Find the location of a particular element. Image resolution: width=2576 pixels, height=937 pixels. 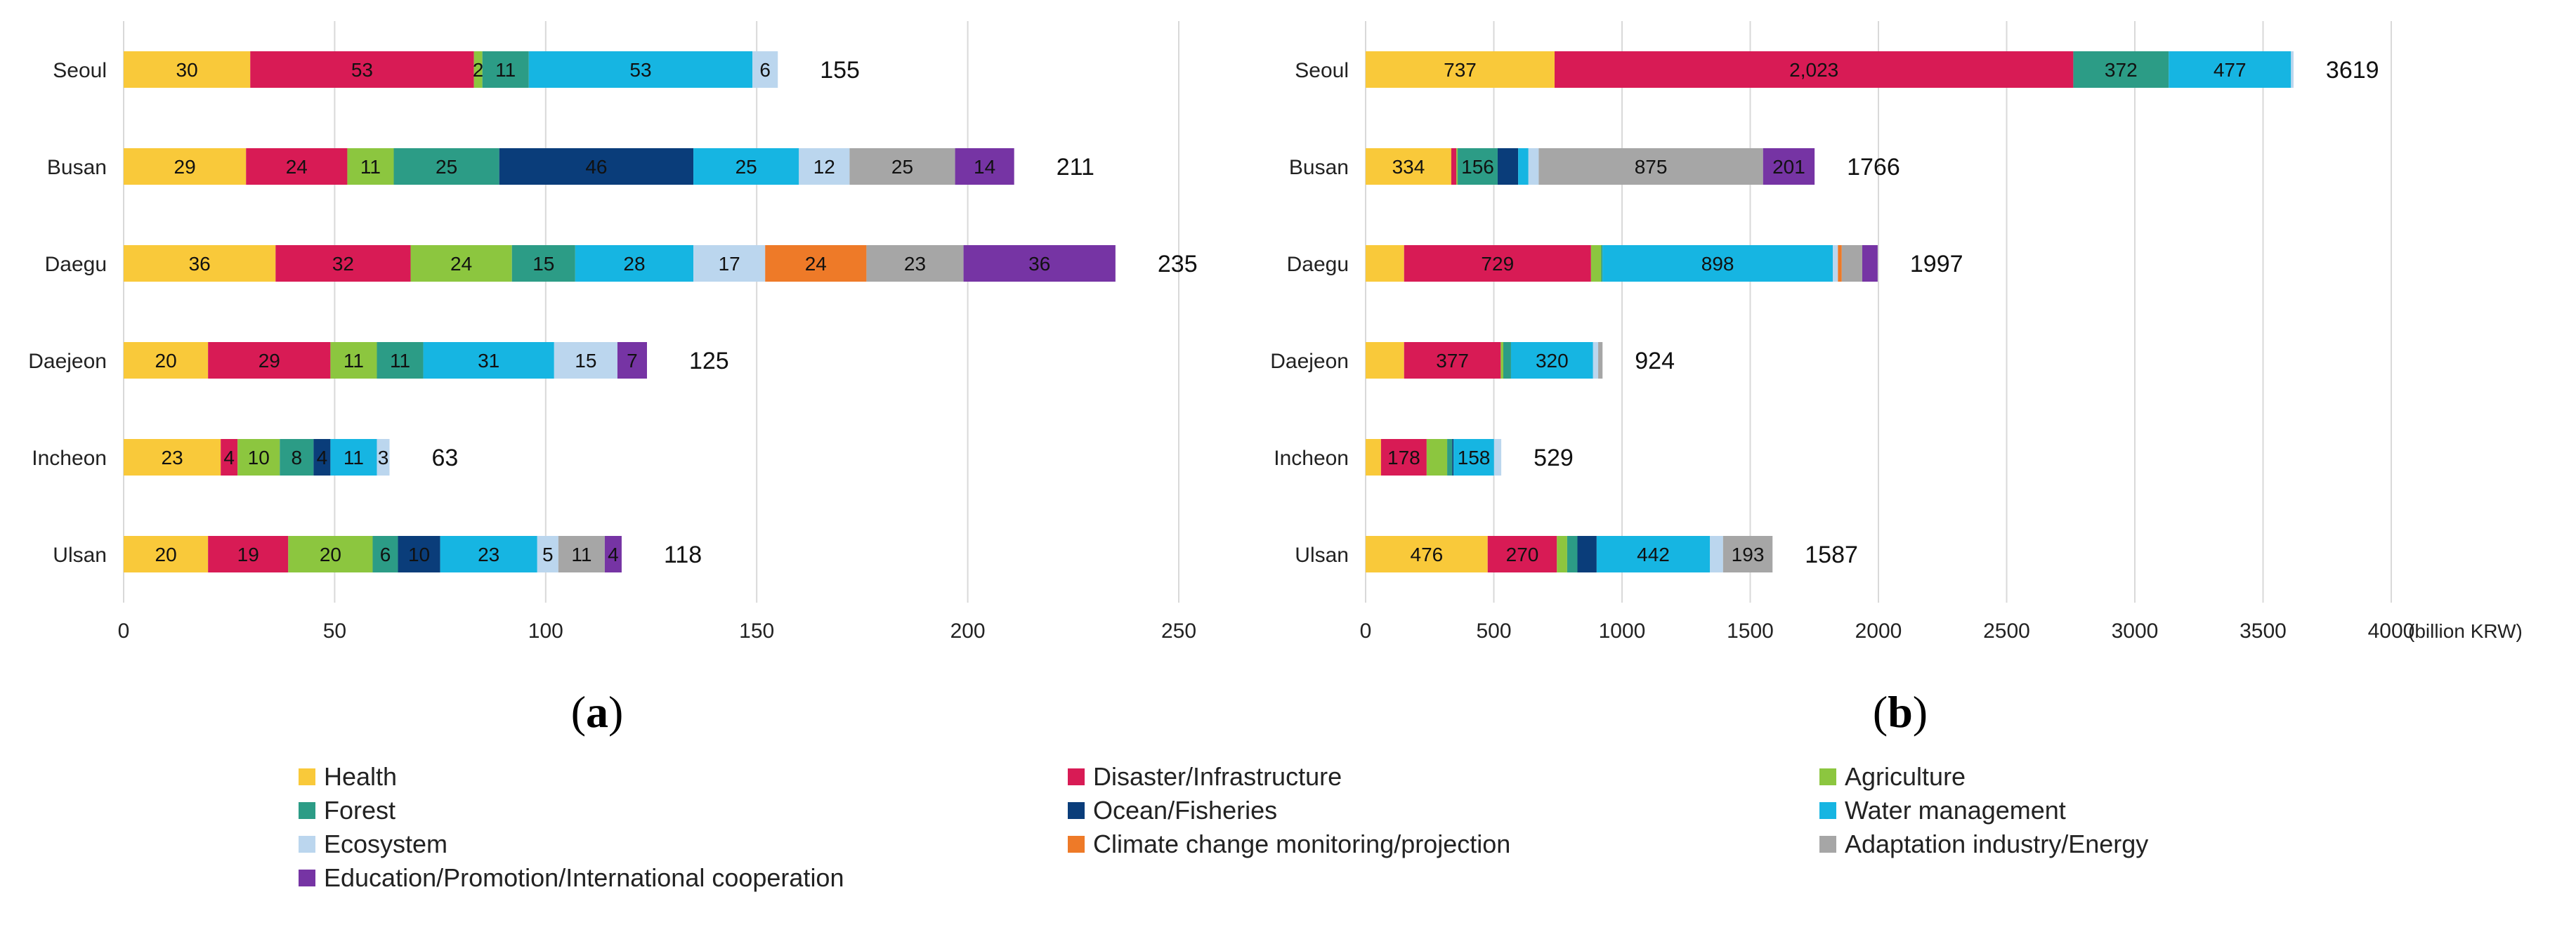

bar-value-label: 334 is located at coordinates (1409, 167).